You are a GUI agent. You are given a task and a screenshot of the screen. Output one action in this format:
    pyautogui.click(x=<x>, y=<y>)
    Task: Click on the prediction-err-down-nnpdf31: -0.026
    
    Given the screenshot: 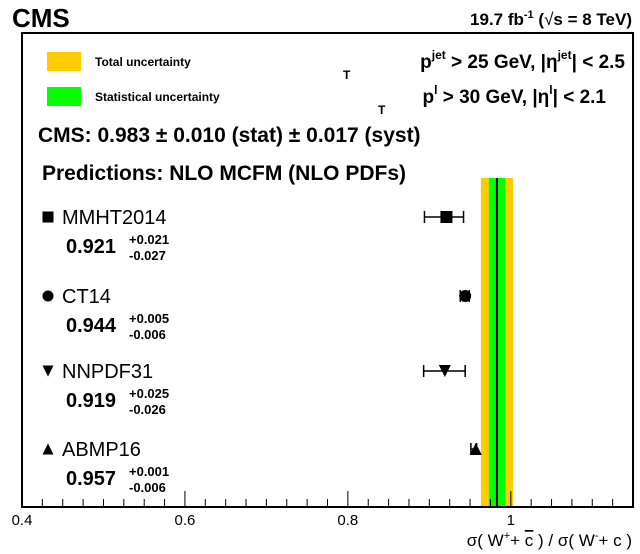 What is the action you would take?
    pyautogui.click(x=147, y=409)
    